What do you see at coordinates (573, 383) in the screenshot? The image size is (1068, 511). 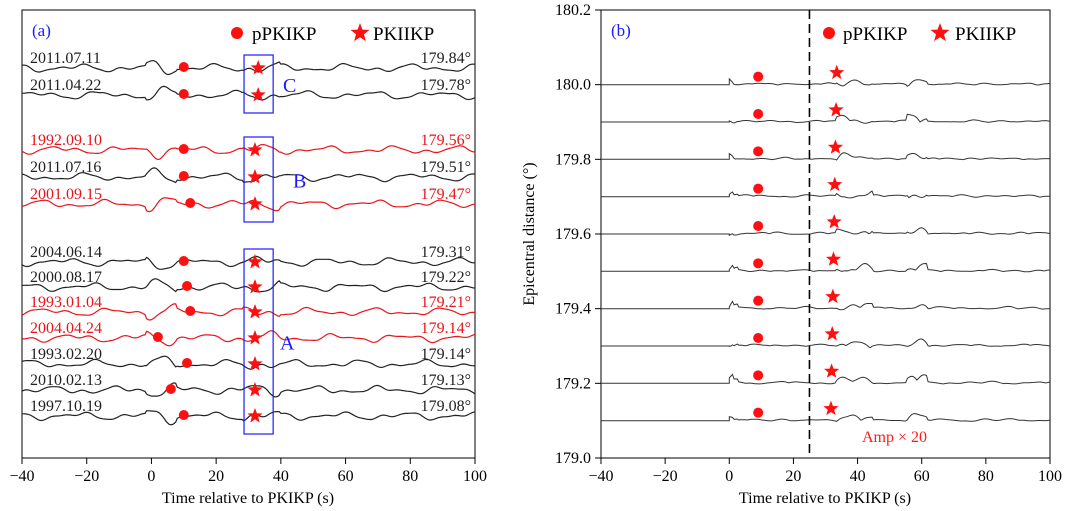 I see `y-tick-label: 179.2` at bounding box center [573, 383].